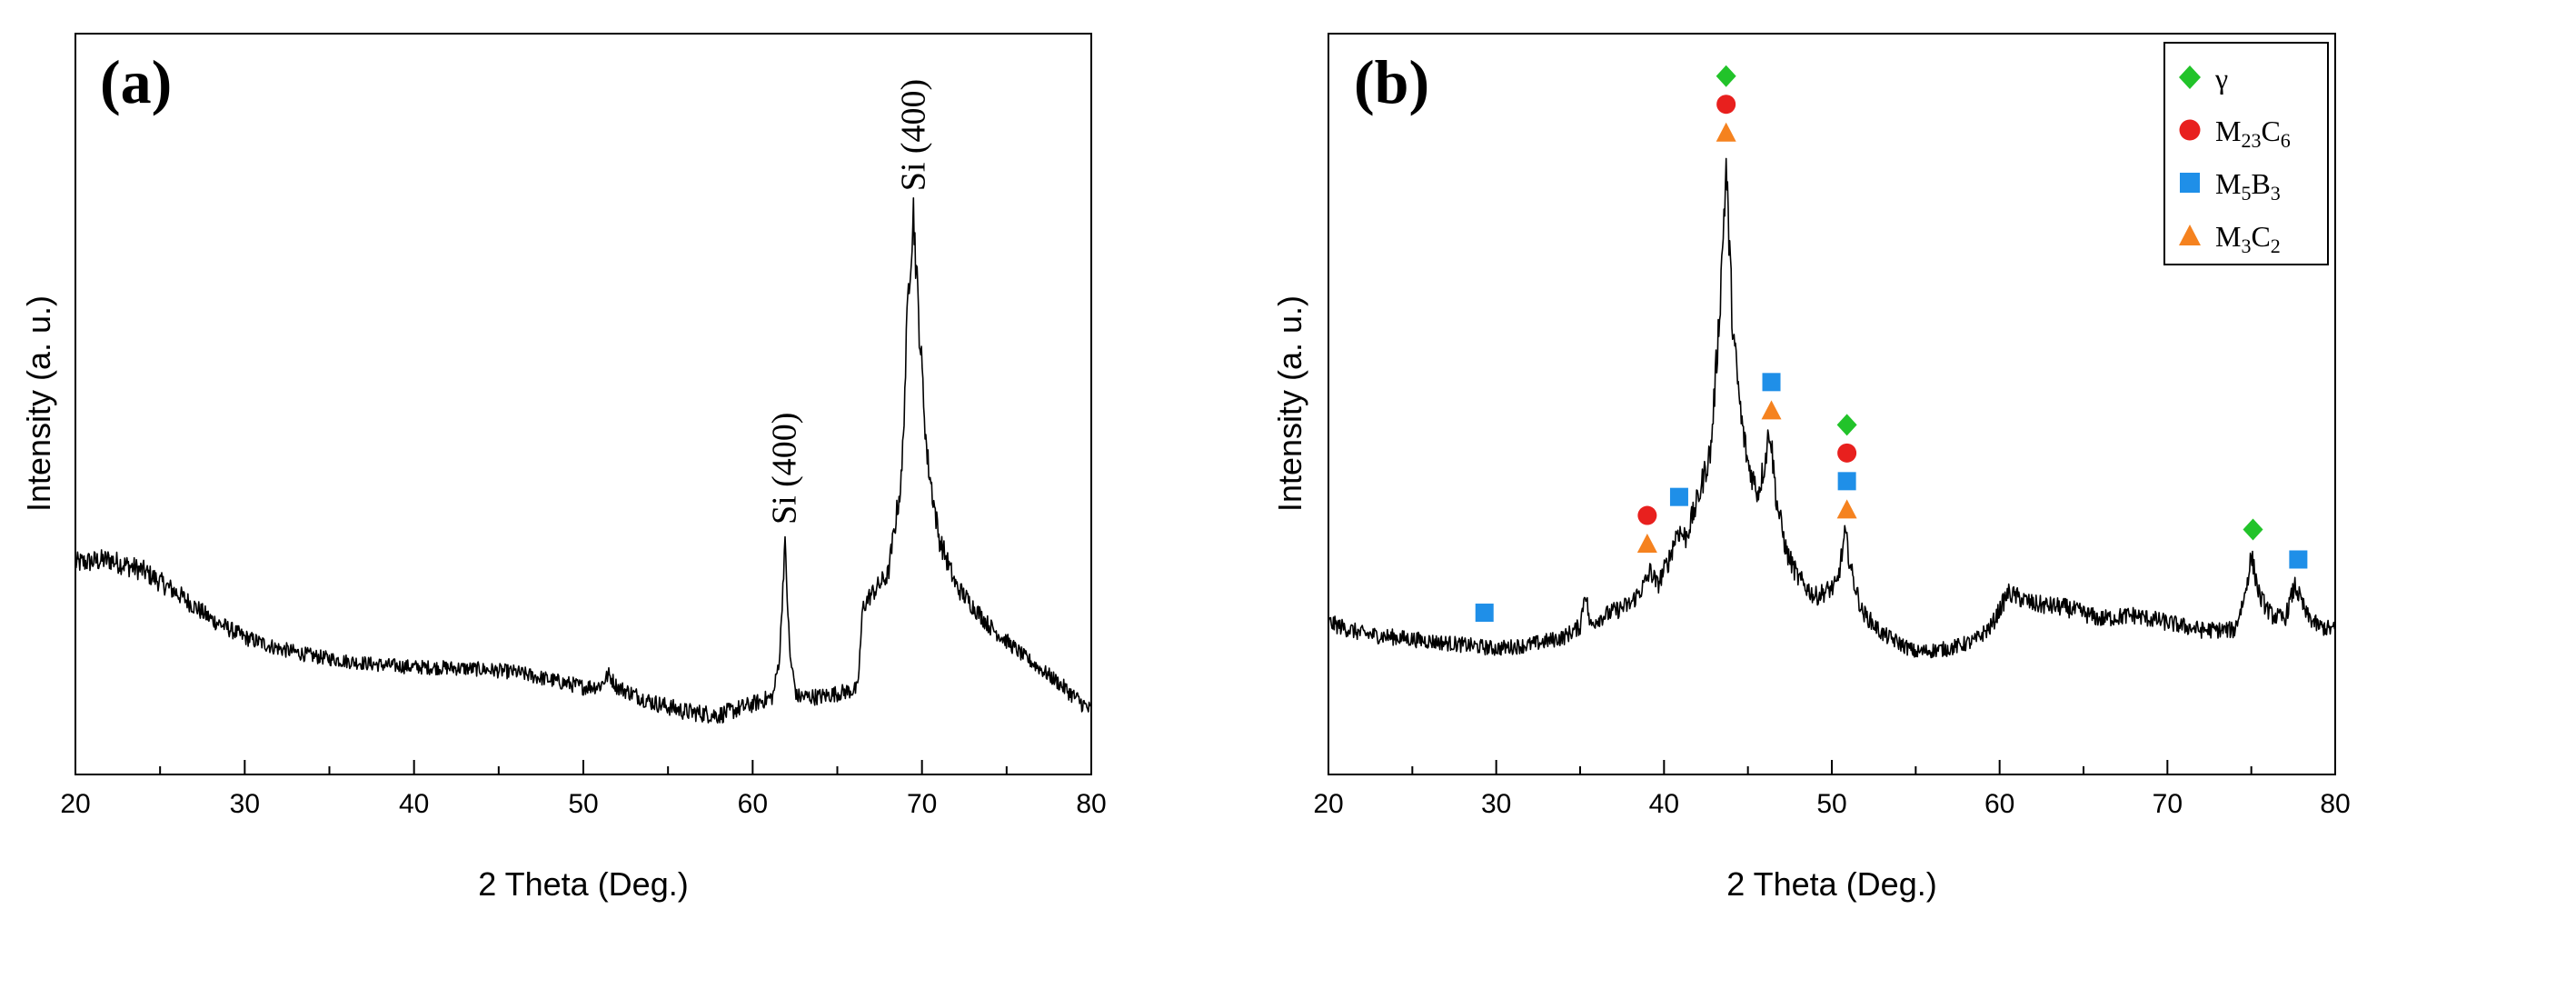 The image size is (2576, 999). I want to click on x-tick-labels-b: 20 30 40 50 60 70 80, so click(1832, 804).